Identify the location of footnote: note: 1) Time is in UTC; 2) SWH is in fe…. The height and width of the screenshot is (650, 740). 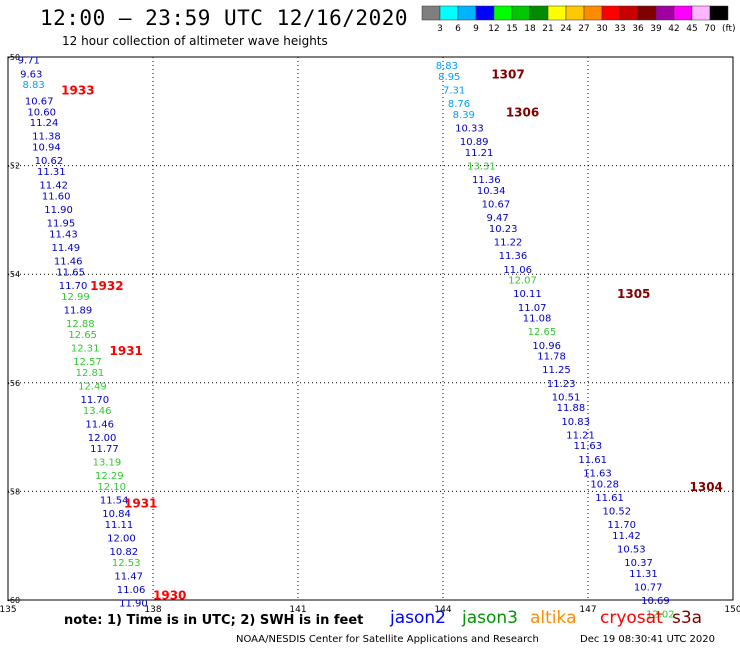
(214, 620).